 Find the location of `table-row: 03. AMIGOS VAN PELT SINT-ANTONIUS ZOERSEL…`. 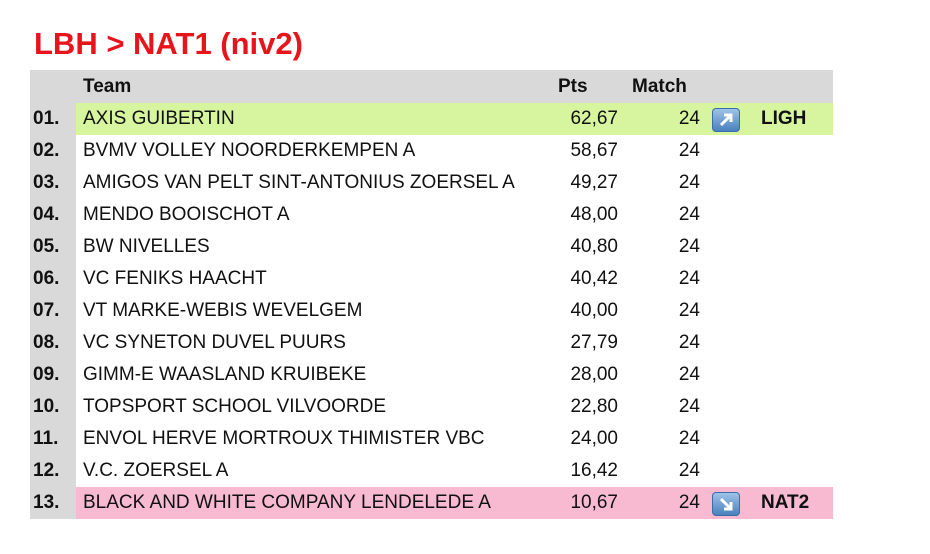

table-row: 03. AMIGOS VAN PELT SINT-ANTONIUS ZOERSEL… is located at coordinates (431, 183).